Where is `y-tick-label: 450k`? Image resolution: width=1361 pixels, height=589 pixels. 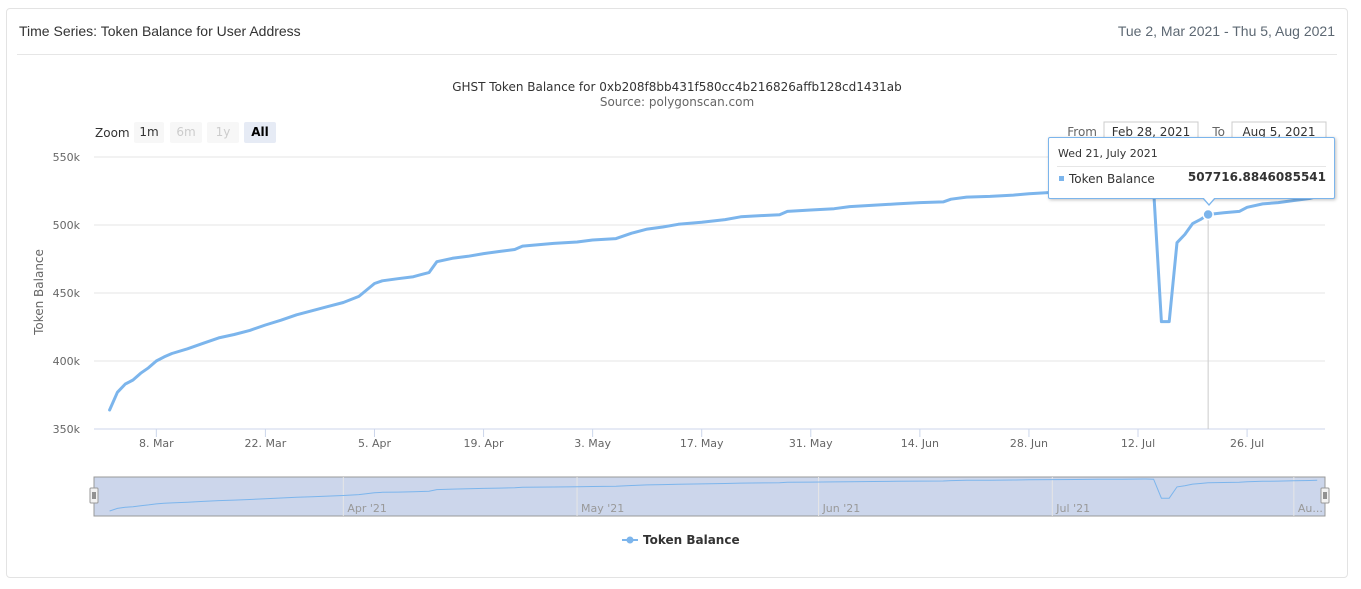 y-tick-label: 450k is located at coordinates (67, 293).